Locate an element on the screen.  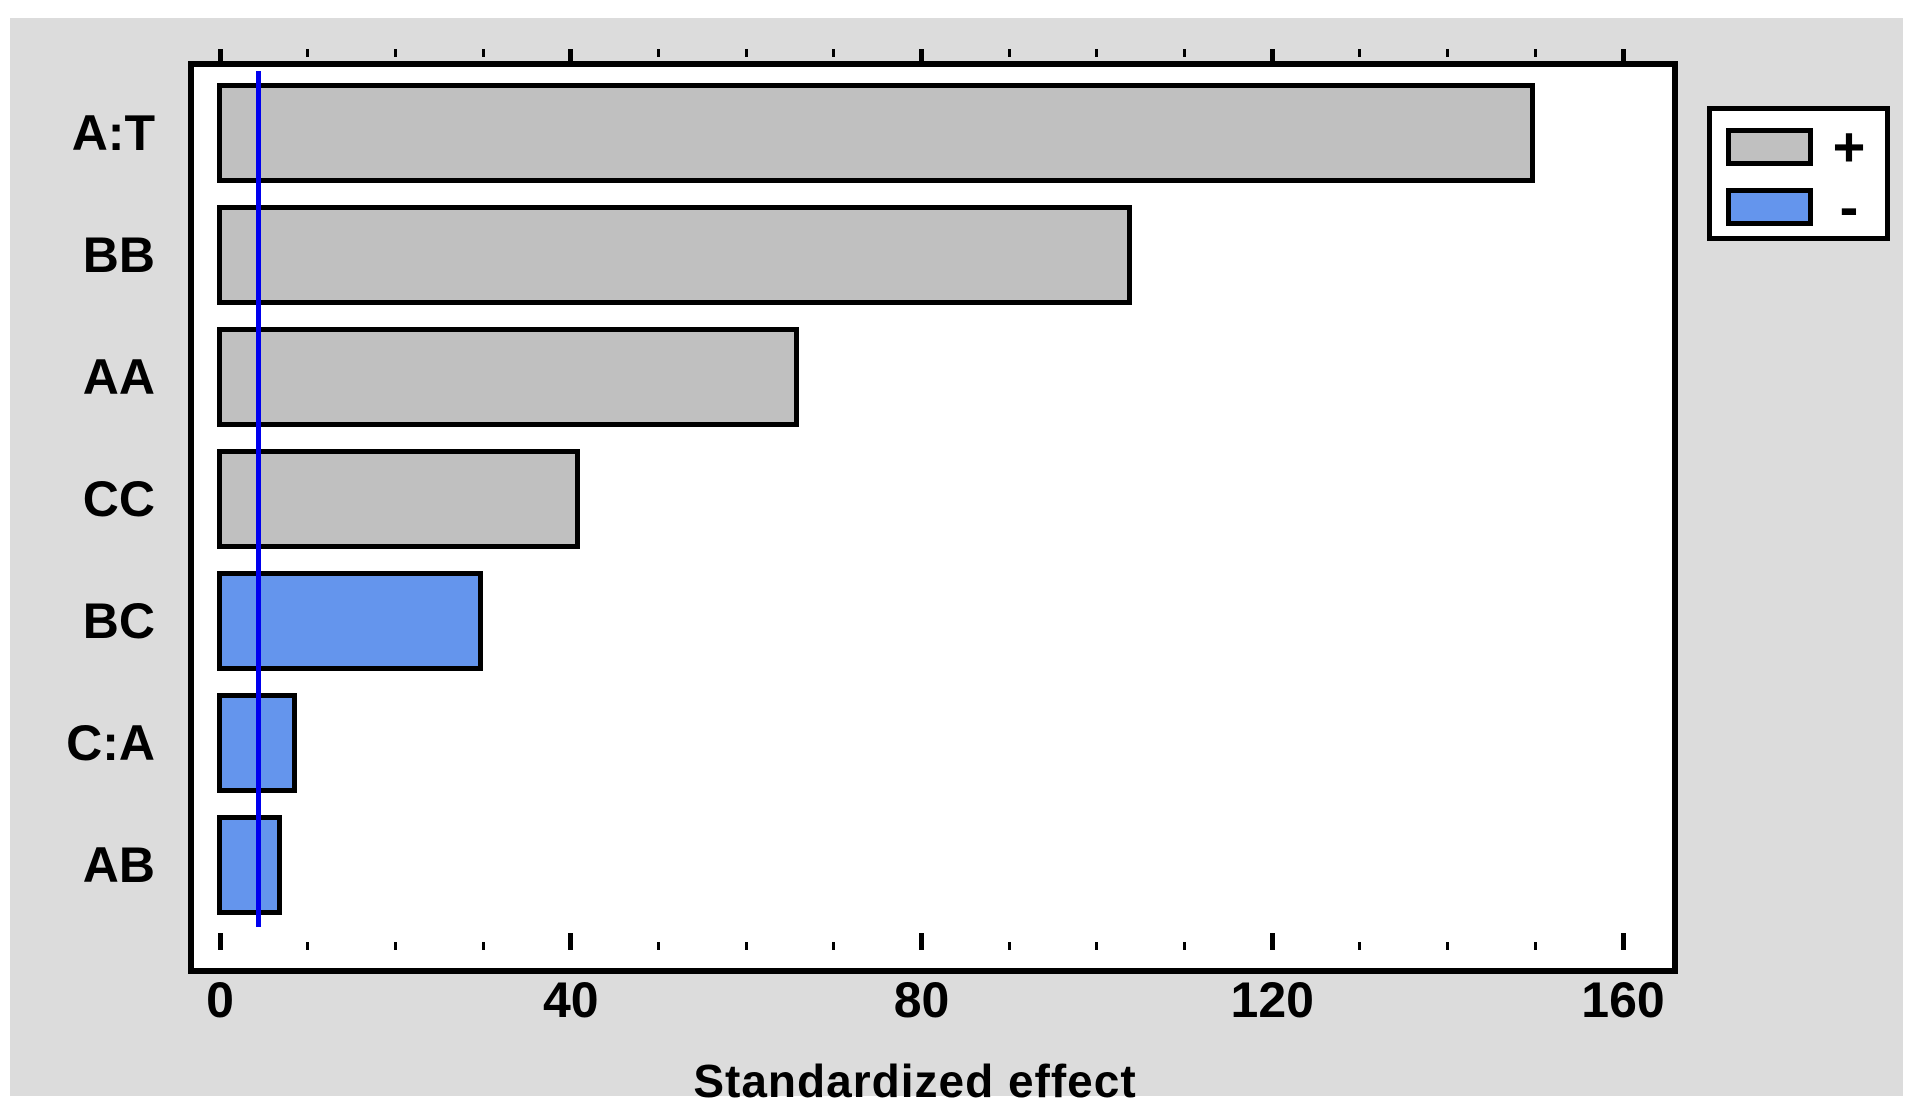
legend-item-label: + is located at coordinates (1849, 146).